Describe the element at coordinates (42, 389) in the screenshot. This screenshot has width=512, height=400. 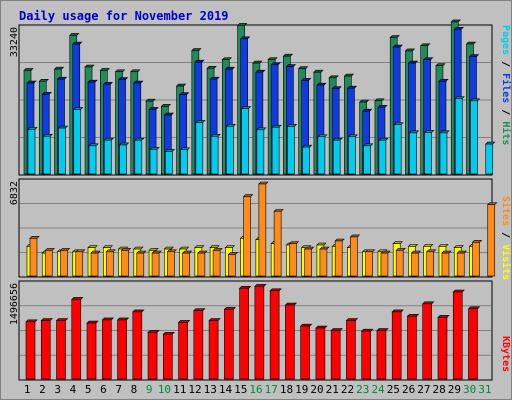
I see `day-label-2: 2` at that location.